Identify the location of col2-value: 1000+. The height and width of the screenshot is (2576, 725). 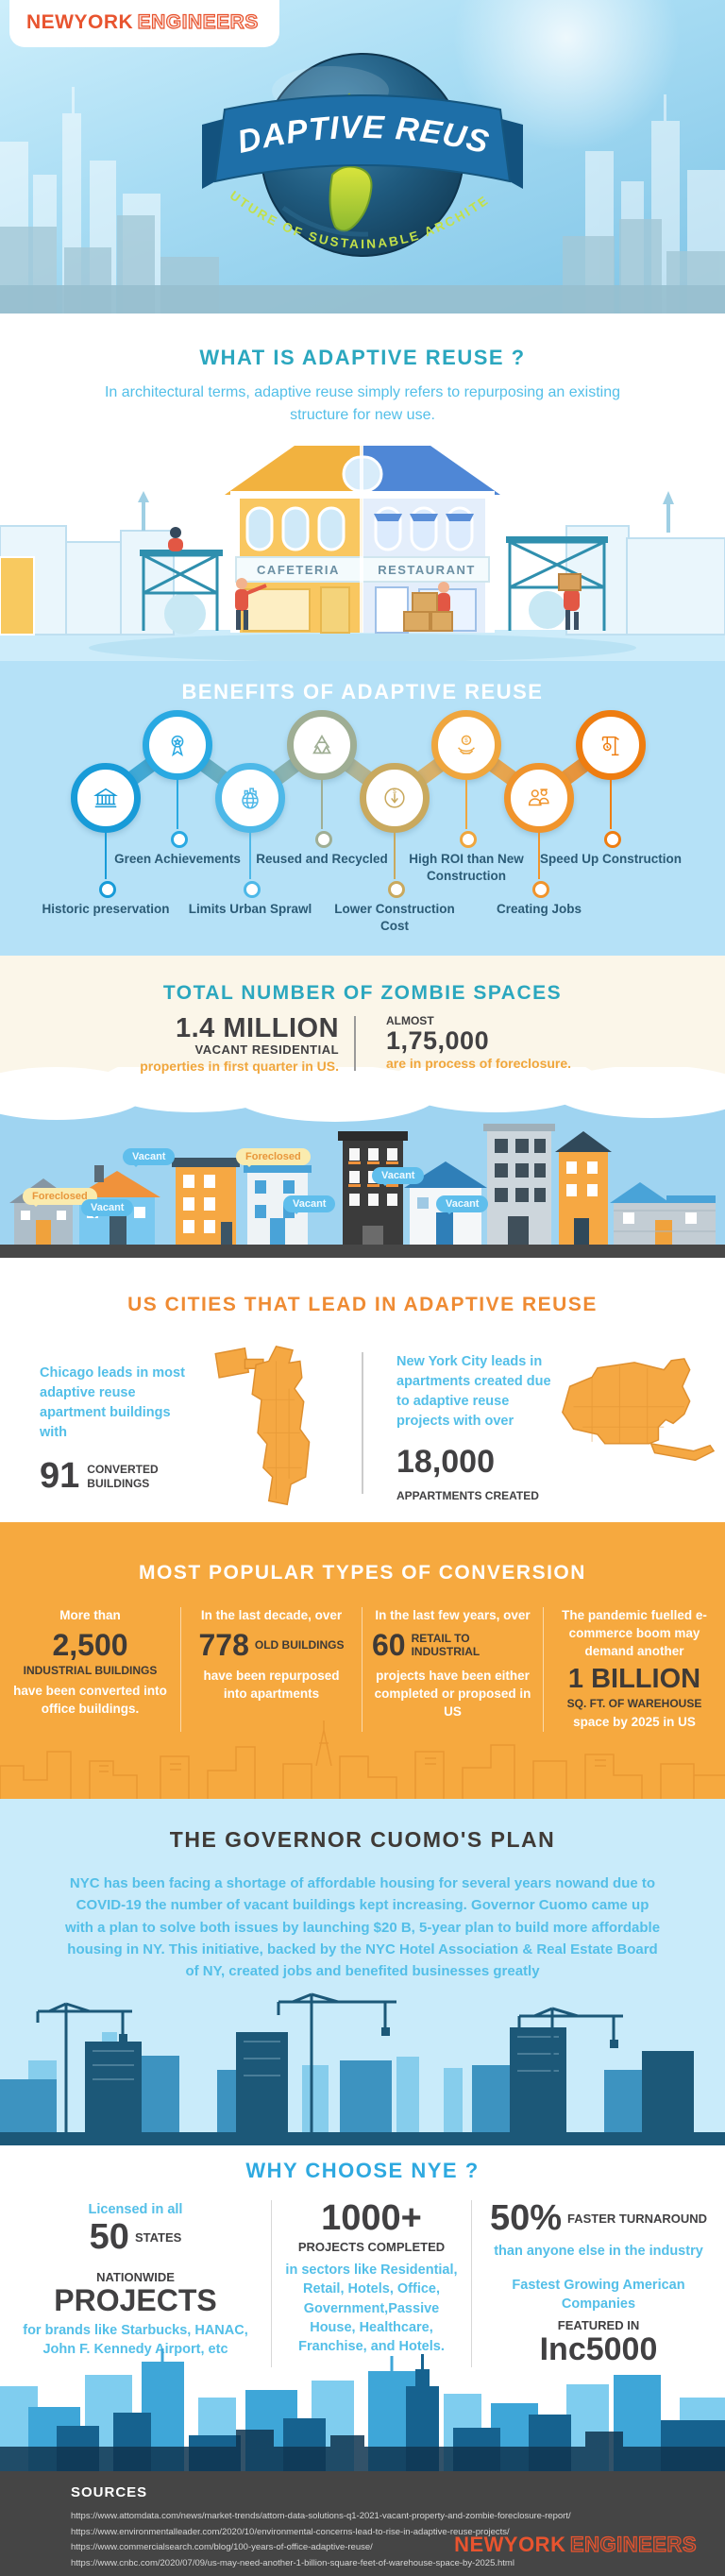
(371, 2218).